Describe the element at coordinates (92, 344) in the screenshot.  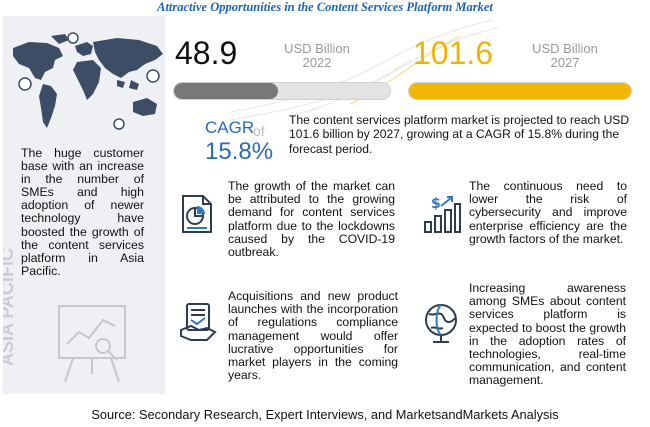
I see `analytics-board-icon` at that location.